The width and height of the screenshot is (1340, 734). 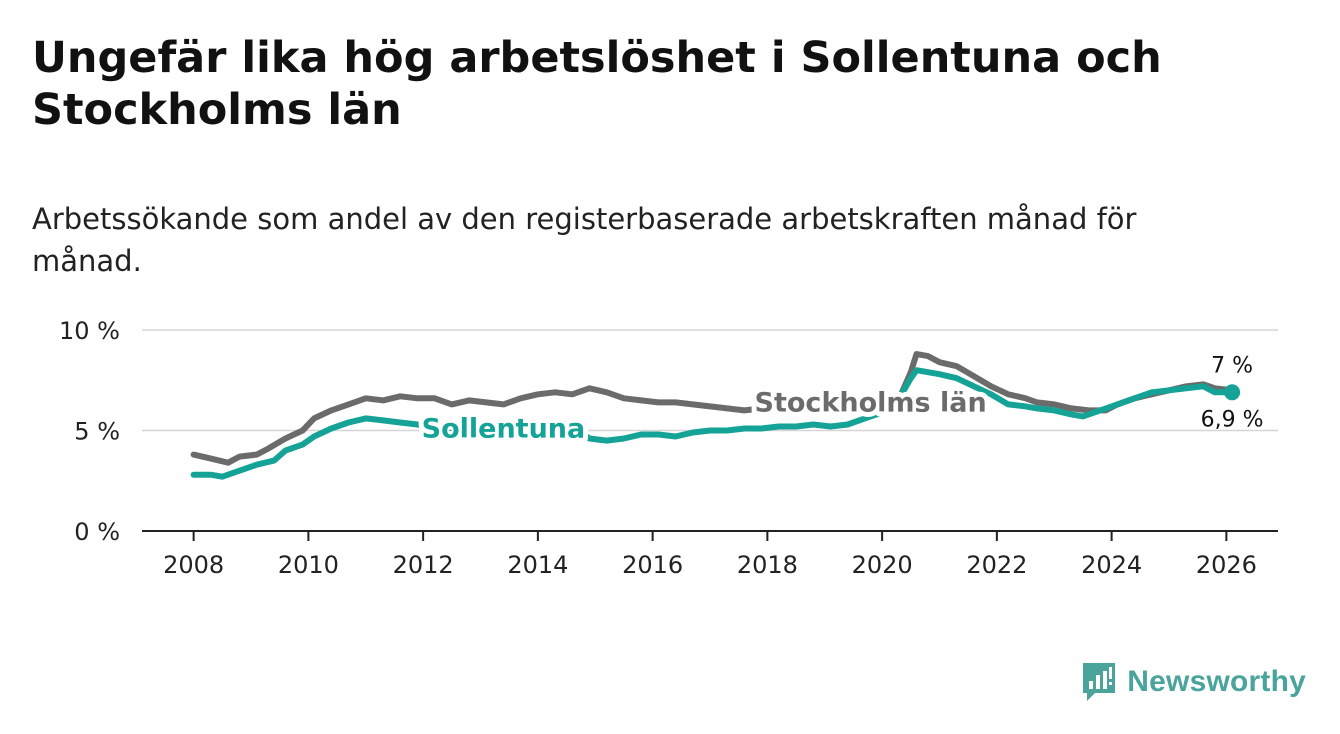 What do you see at coordinates (308, 565) in the screenshot?
I see `x-tick-label: 2010` at bounding box center [308, 565].